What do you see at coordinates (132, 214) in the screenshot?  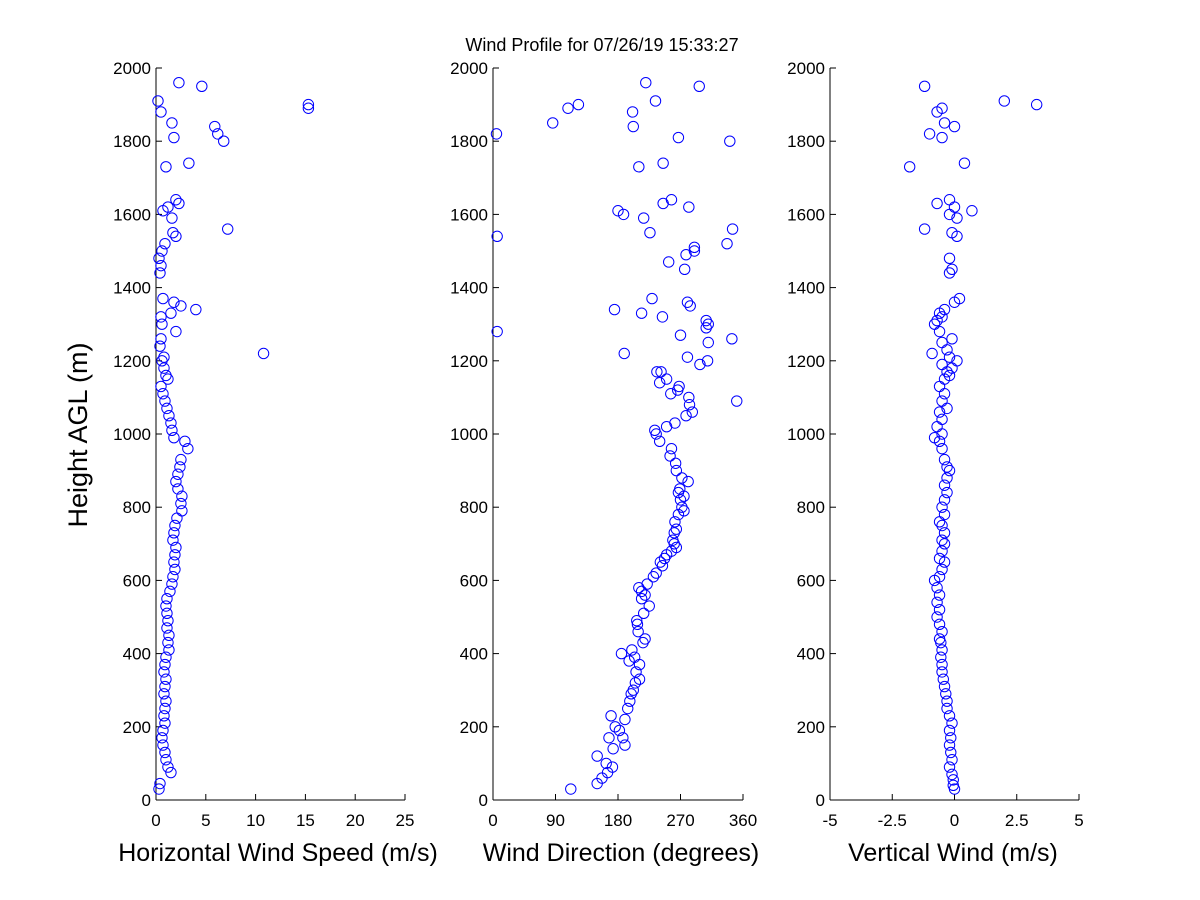 I see `y-tick-label: 1600` at bounding box center [132, 214].